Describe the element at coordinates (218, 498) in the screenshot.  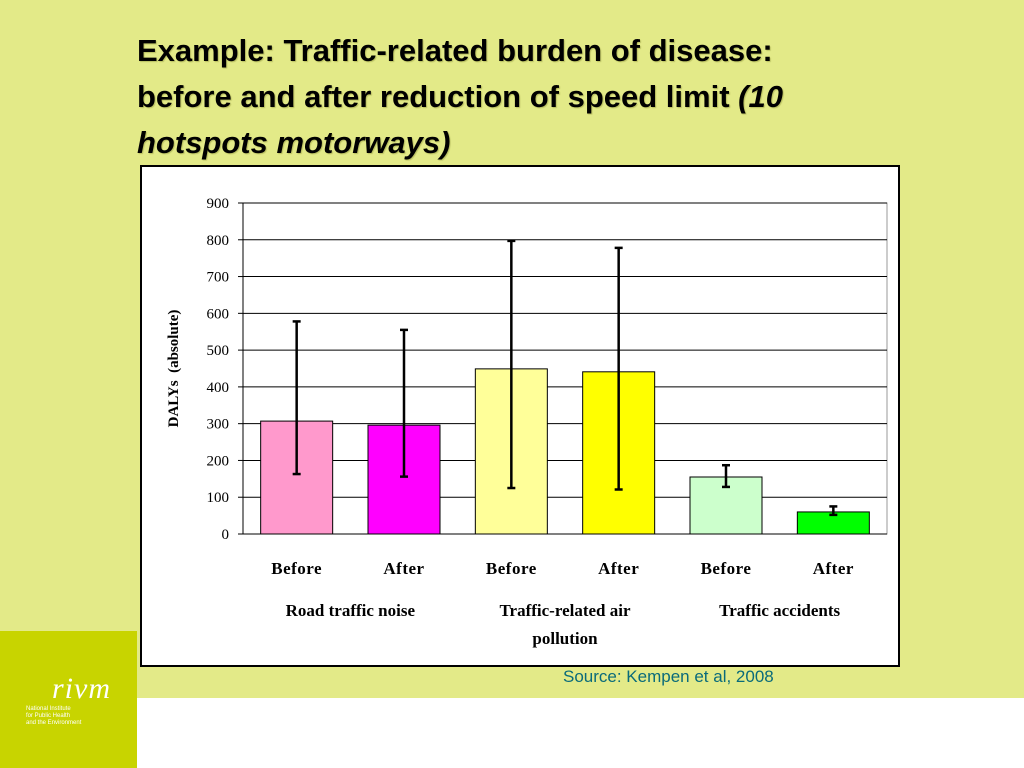
I see `y-tick-label: 100` at that location.